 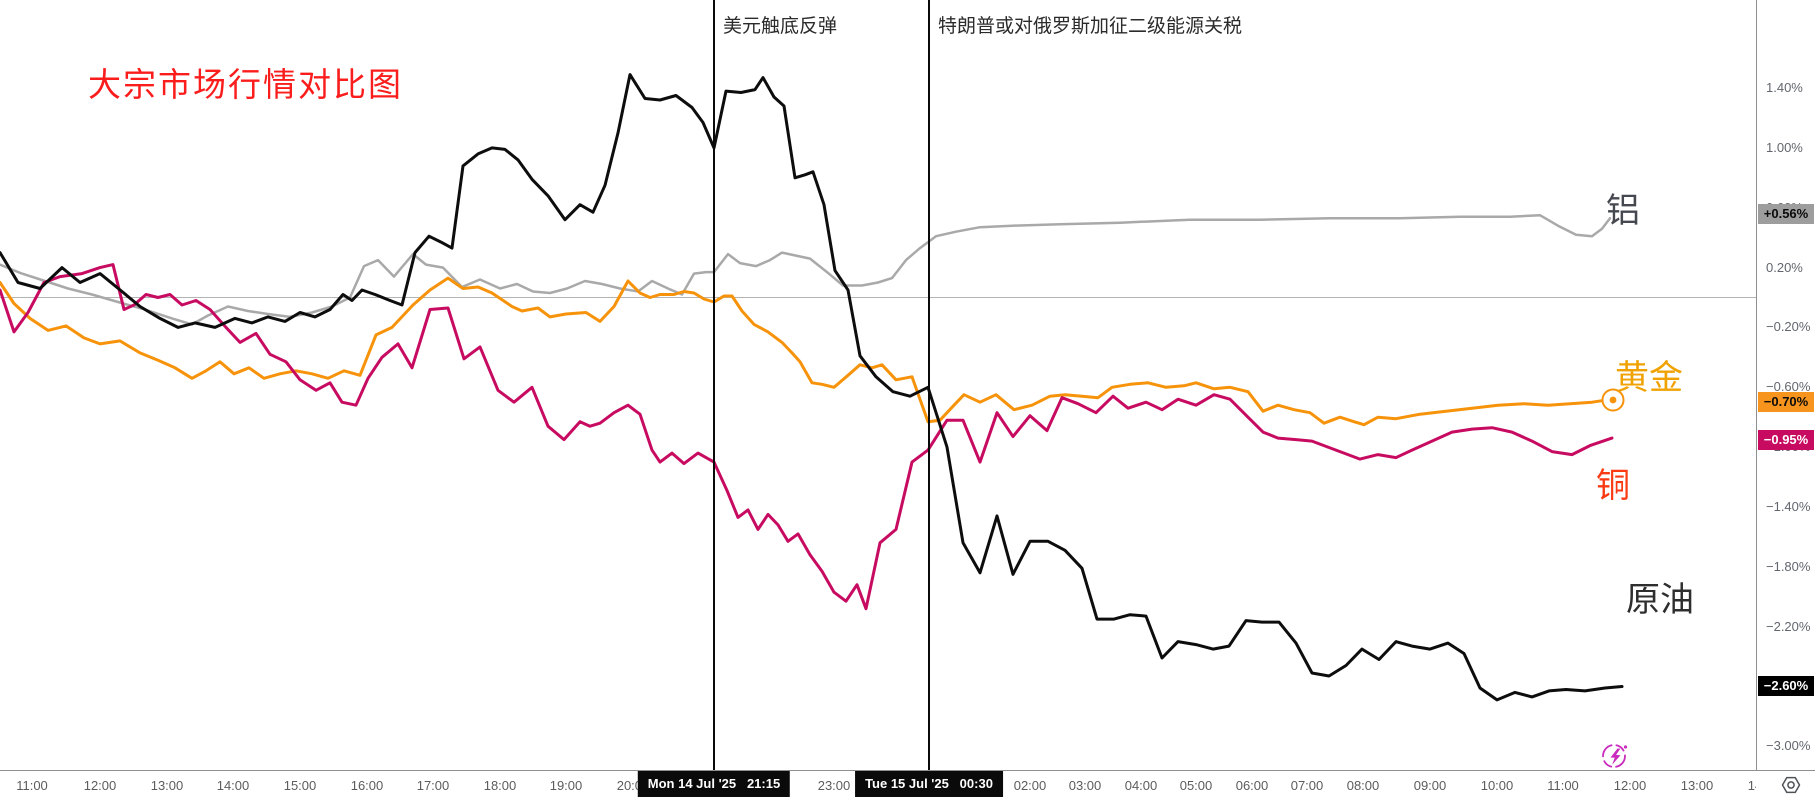 I want to click on annotation-trump-tariff: 特朗普或对俄罗斯加征二级能源关税, so click(x=1090, y=26).